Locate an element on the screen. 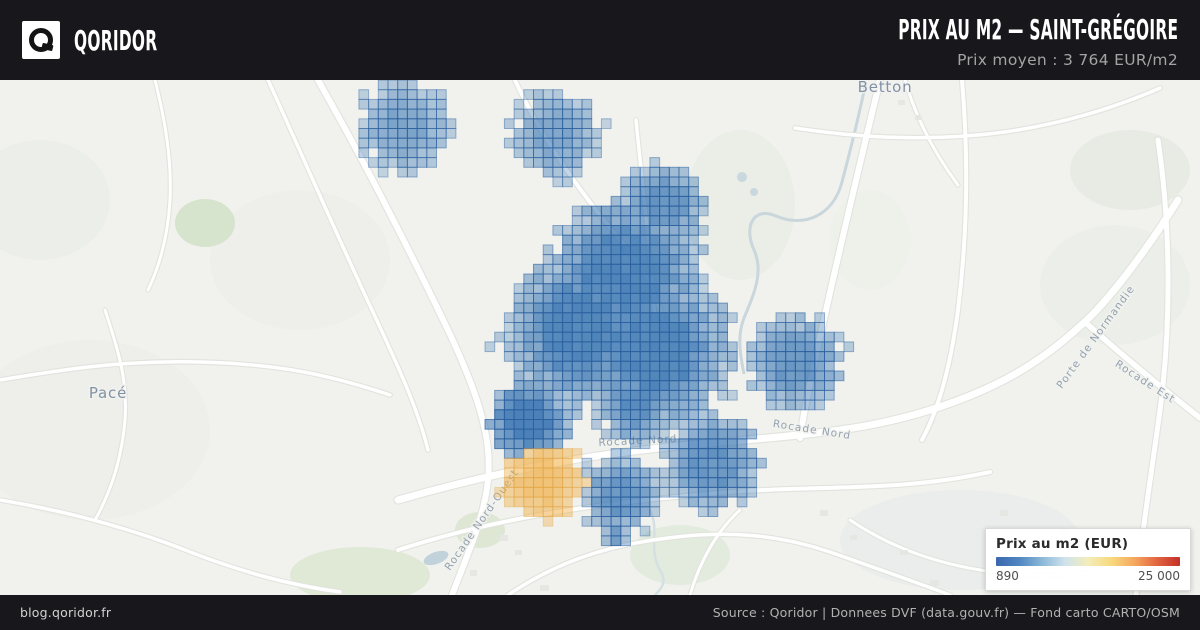 The image size is (1200, 630). footer-blog-url: blog.qoridor.fr is located at coordinates (66, 612).